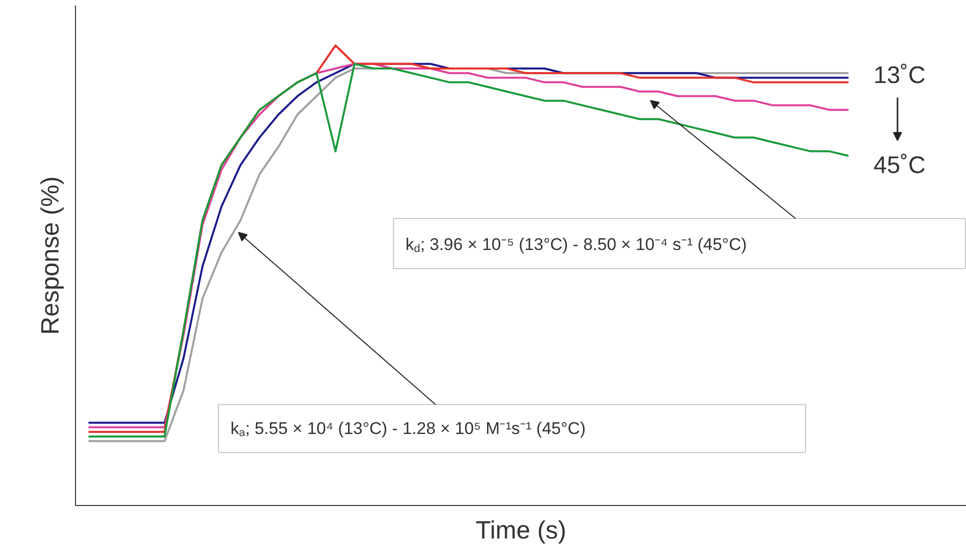 The image size is (966, 554). Describe the element at coordinates (521, 530) in the screenshot. I see `x-axis-title: Time (s)` at that location.